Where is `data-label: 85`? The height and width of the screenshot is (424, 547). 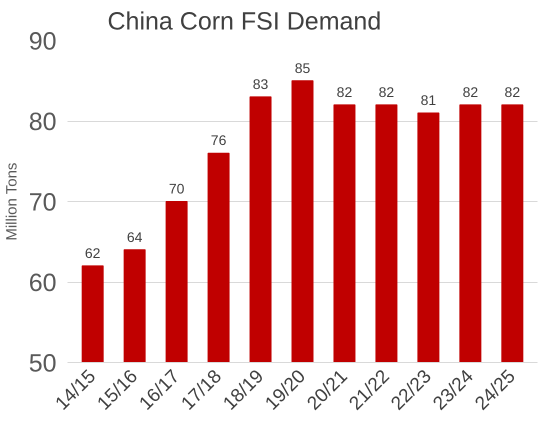 data-label: 85 is located at coordinates (302, 68).